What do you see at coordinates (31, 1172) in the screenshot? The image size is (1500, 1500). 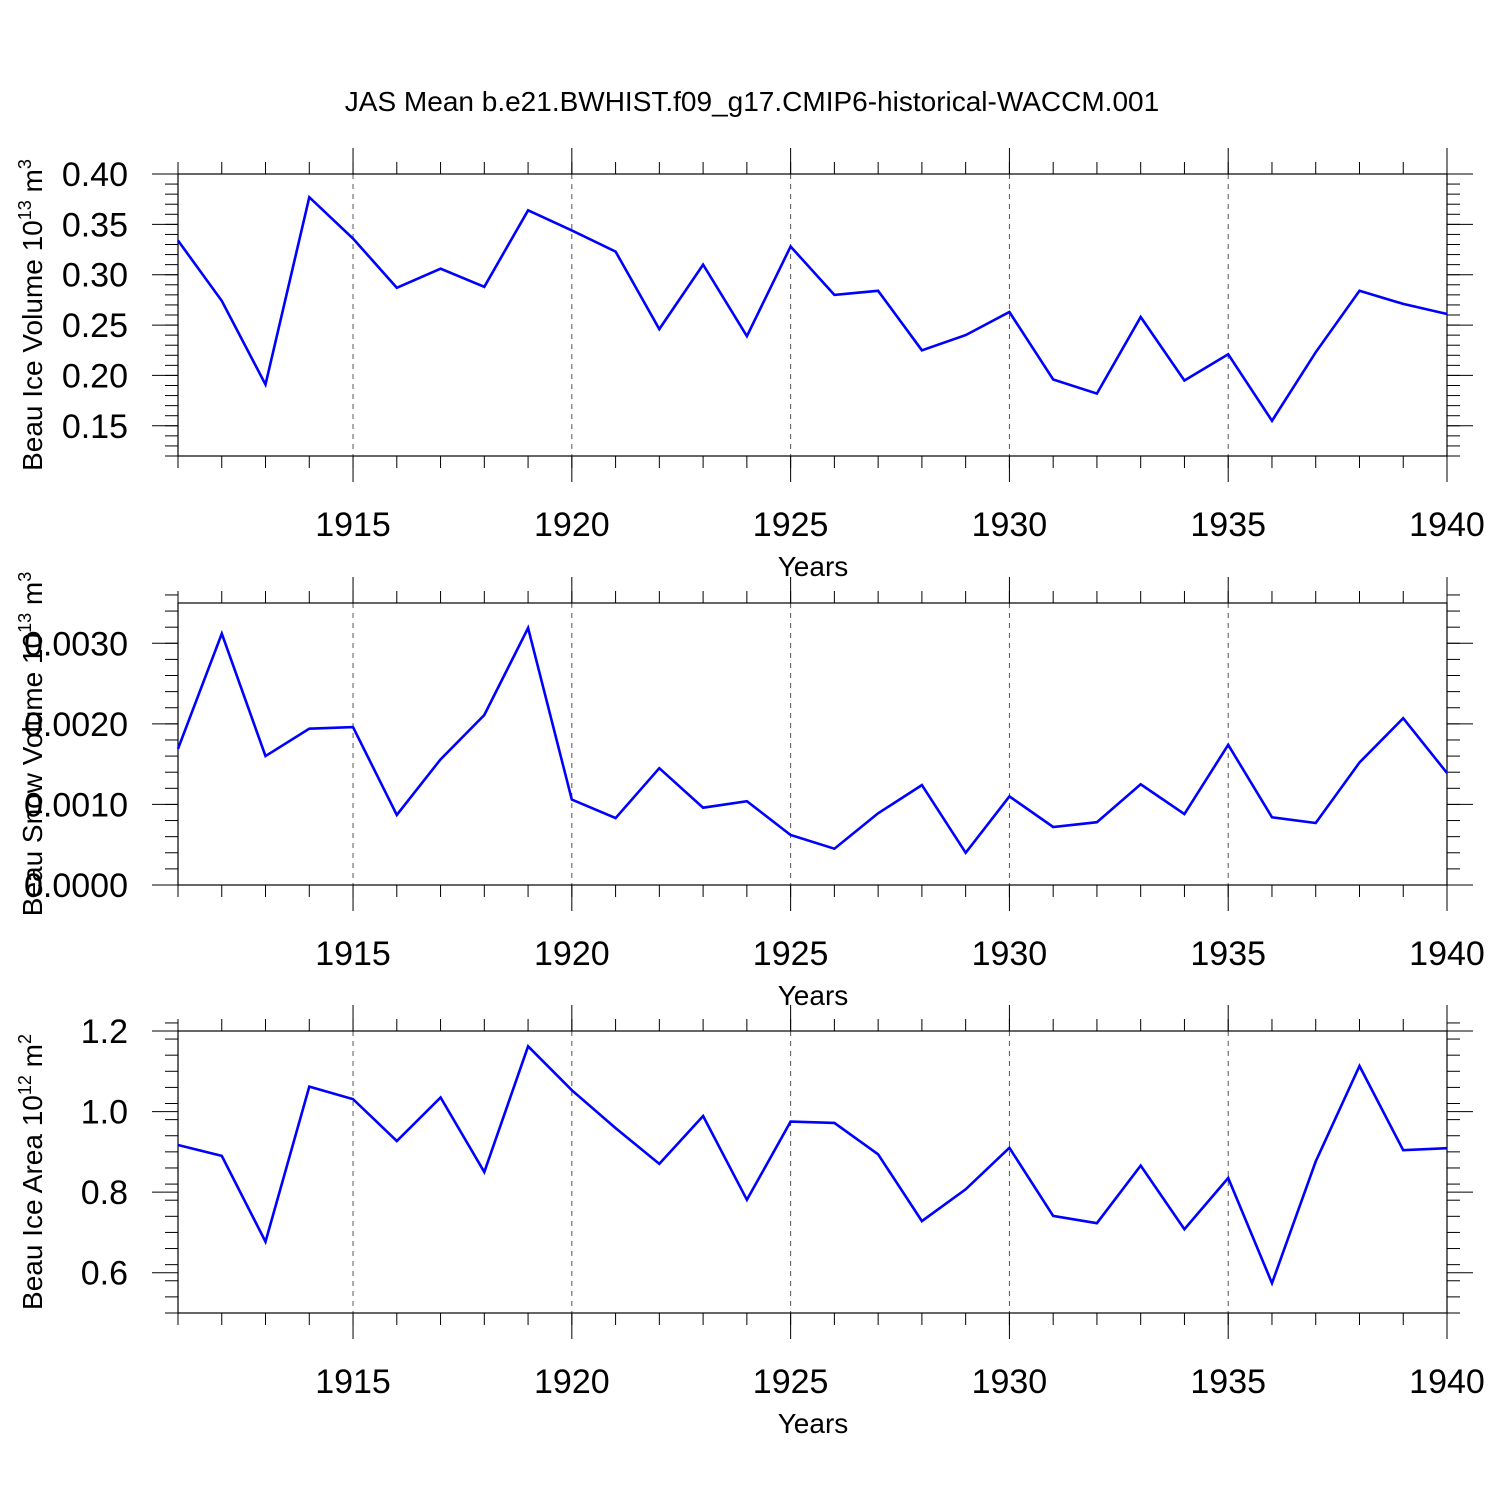 I see `y-axis-label: Beau Ice Area 1012 m2` at bounding box center [31, 1172].